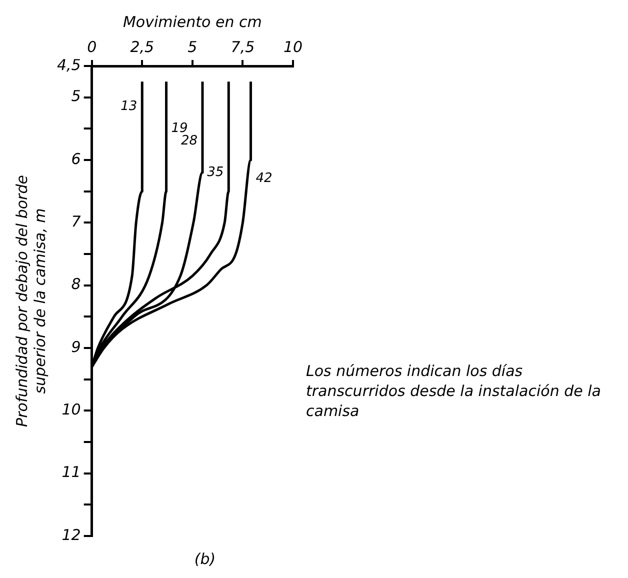 The width and height of the screenshot is (628, 578). I want to click on y-tick-label: 7, so click(76, 221).